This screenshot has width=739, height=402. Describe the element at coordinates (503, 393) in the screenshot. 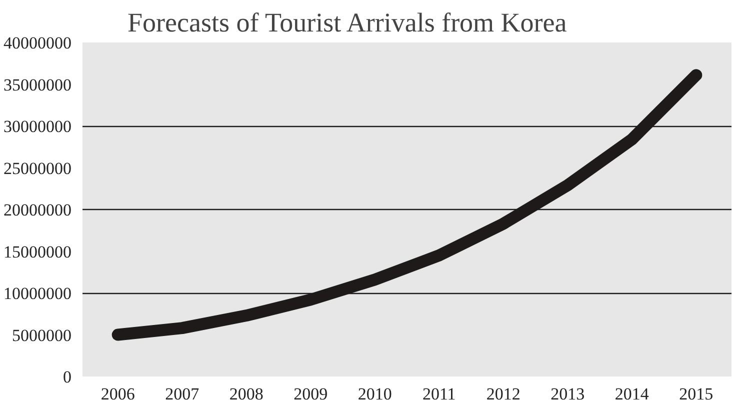

I see `x-tick-label: 2012` at that location.